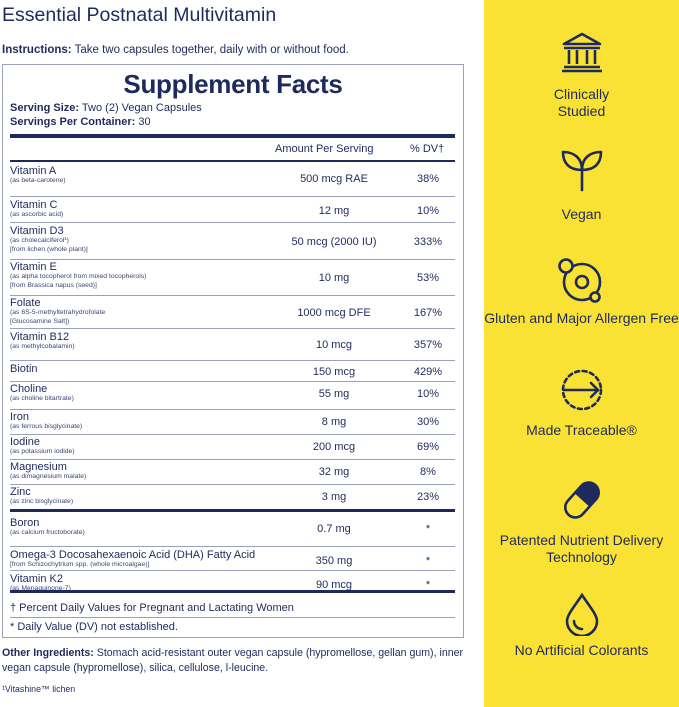 This screenshot has height=707, width=679. What do you see at coordinates (581, 214) in the screenshot?
I see `feature-label: Vegan` at bounding box center [581, 214].